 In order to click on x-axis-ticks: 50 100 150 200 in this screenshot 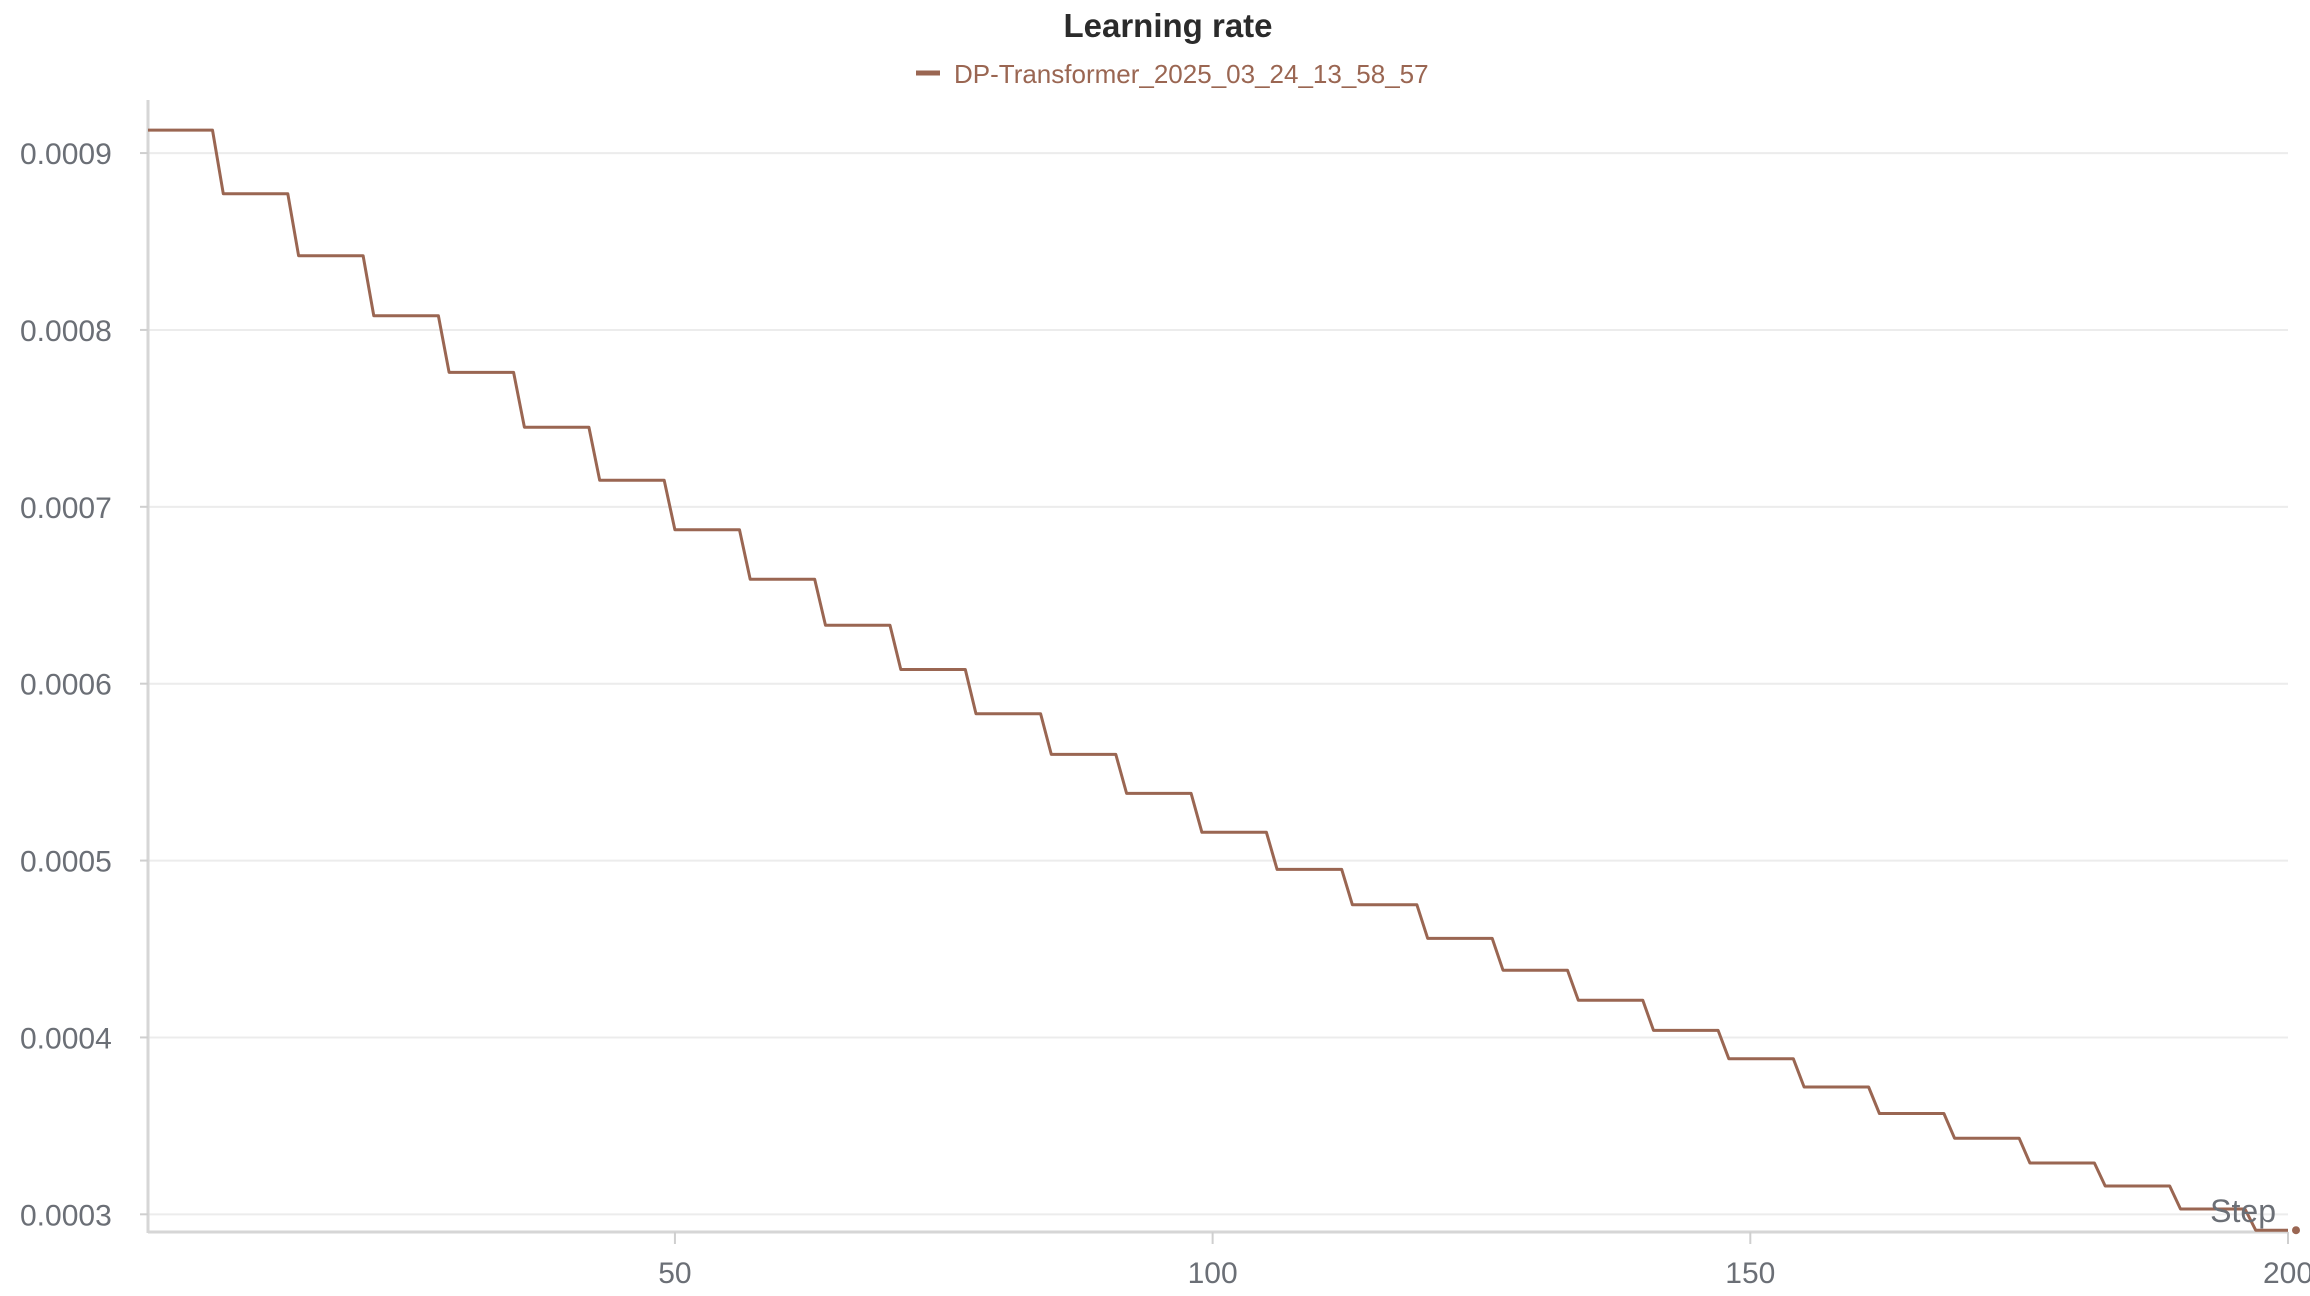, I will do `click(1484, 1261)`.